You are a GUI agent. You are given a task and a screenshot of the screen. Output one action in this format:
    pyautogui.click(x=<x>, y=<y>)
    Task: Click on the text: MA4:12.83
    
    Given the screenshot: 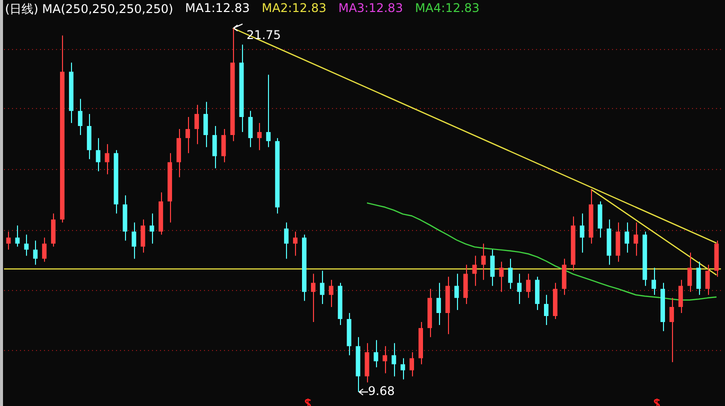 What is the action you would take?
    pyautogui.click(x=447, y=9)
    